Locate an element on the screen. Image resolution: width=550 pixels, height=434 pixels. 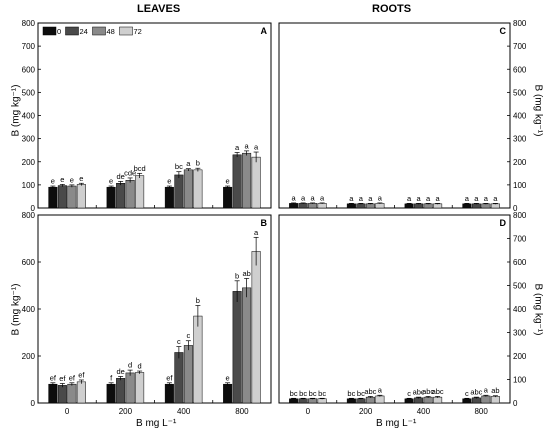
panel-d-x-tick-label: 200 is located at coordinates (366, 411).